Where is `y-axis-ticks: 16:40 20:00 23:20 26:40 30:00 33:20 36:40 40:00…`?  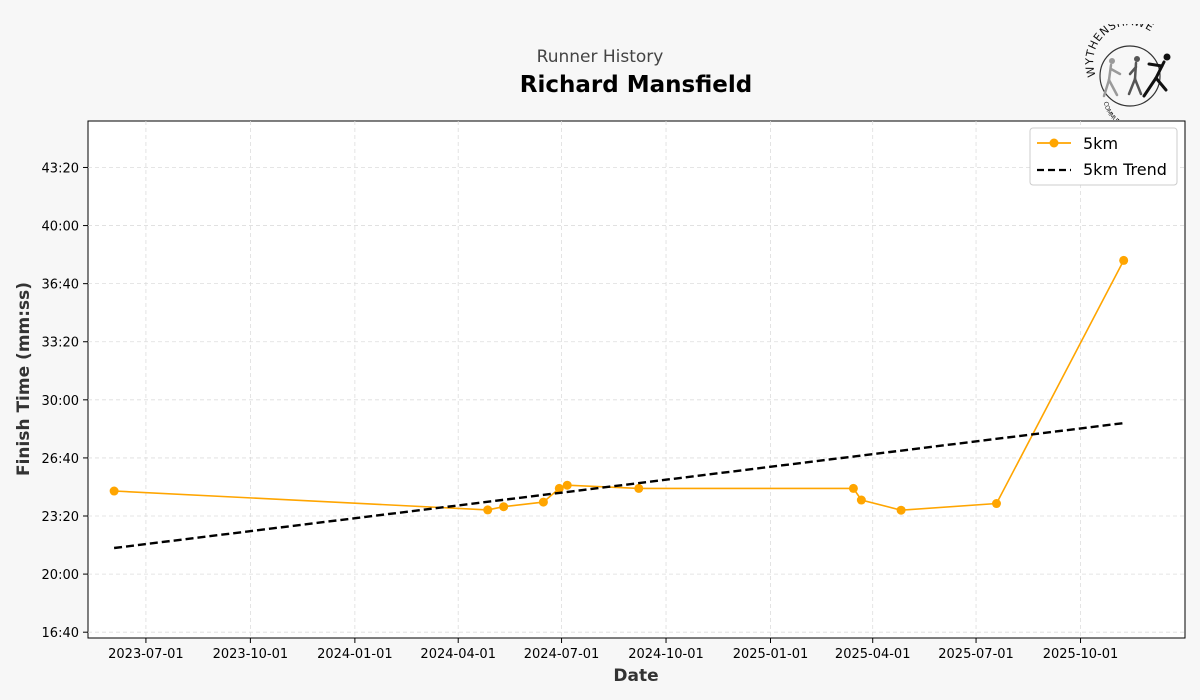
y-axis-ticks: 16:40 20:00 23:20 26:40 30:00 33:20 36:40 40:00… is located at coordinates (65, 401).